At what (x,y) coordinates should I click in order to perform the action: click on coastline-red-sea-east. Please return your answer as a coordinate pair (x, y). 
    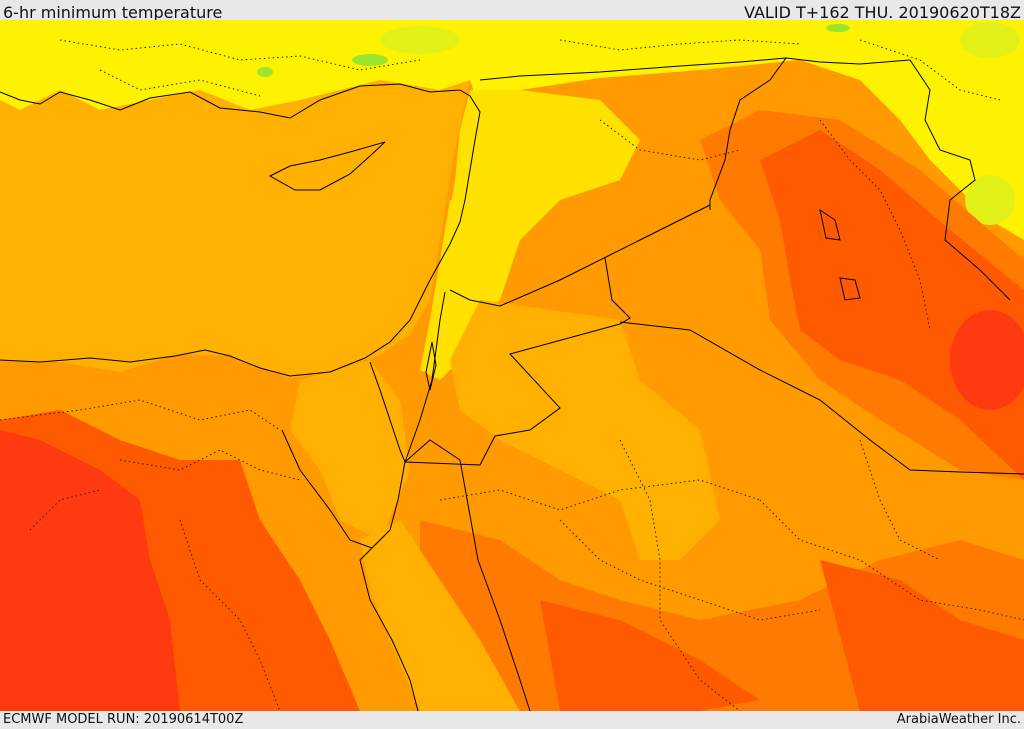
    Looking at the image, I should click on (389, 586).